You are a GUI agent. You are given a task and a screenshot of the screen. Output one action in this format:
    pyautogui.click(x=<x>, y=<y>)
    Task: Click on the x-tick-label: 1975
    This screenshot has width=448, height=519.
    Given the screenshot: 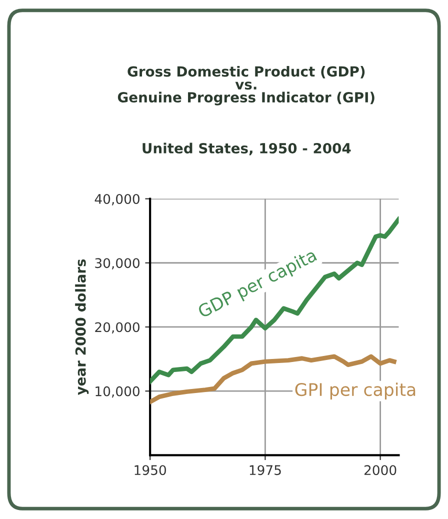 What is the action you would take?
    pyautogui.click(x=265, y=470)
    